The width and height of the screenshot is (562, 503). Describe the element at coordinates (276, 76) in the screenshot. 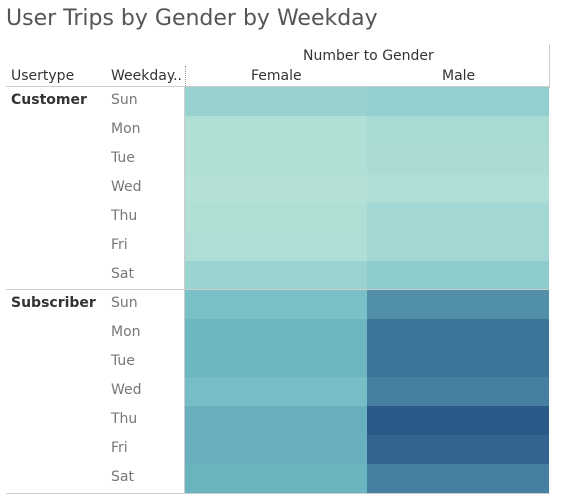

I see `column-header-female: Female` at that location.